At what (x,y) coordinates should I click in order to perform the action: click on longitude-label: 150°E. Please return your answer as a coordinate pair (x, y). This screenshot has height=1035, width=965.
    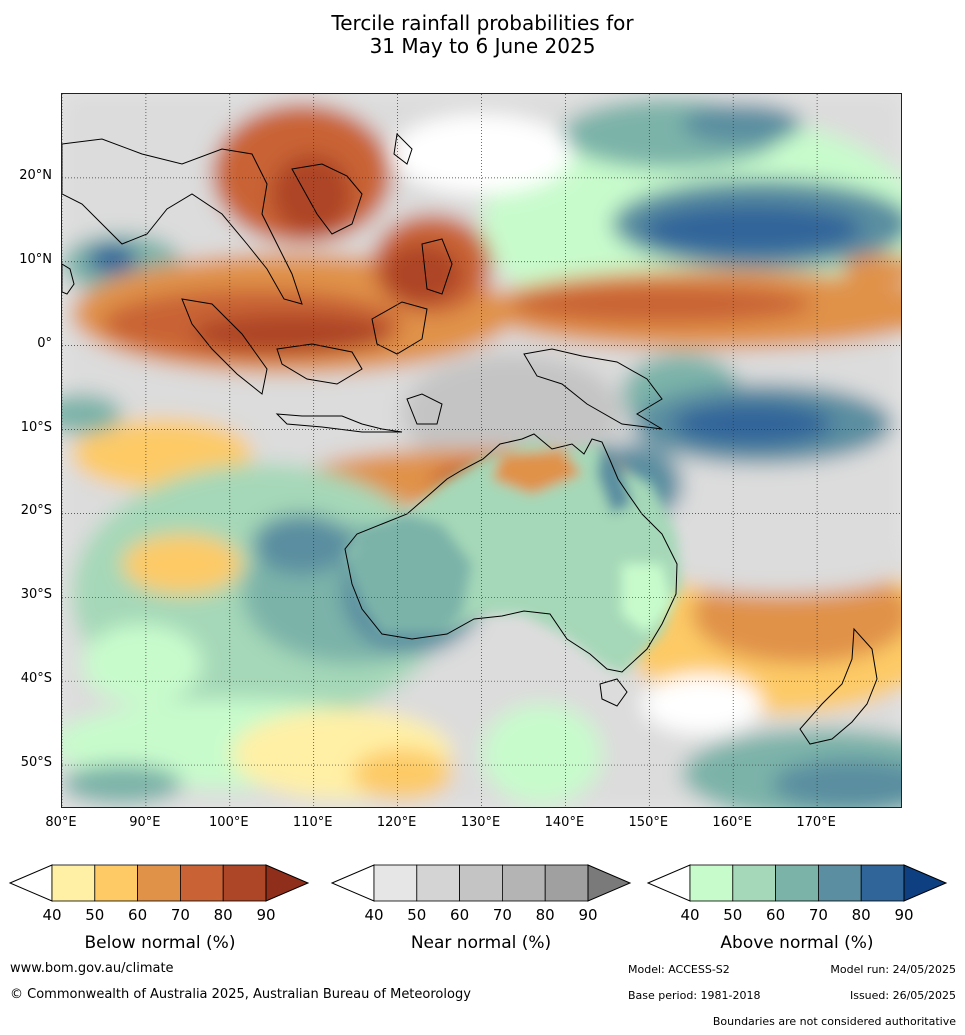
    Looking at the image, I should click on (648, 822).